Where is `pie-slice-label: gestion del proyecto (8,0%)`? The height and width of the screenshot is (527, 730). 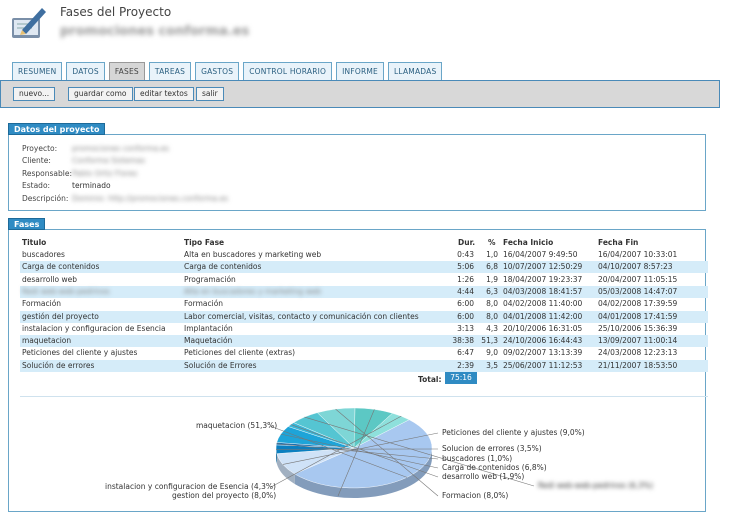
pie-slice-label: gestion del proyecto (8,0%) is located at coordinates (224, 495).